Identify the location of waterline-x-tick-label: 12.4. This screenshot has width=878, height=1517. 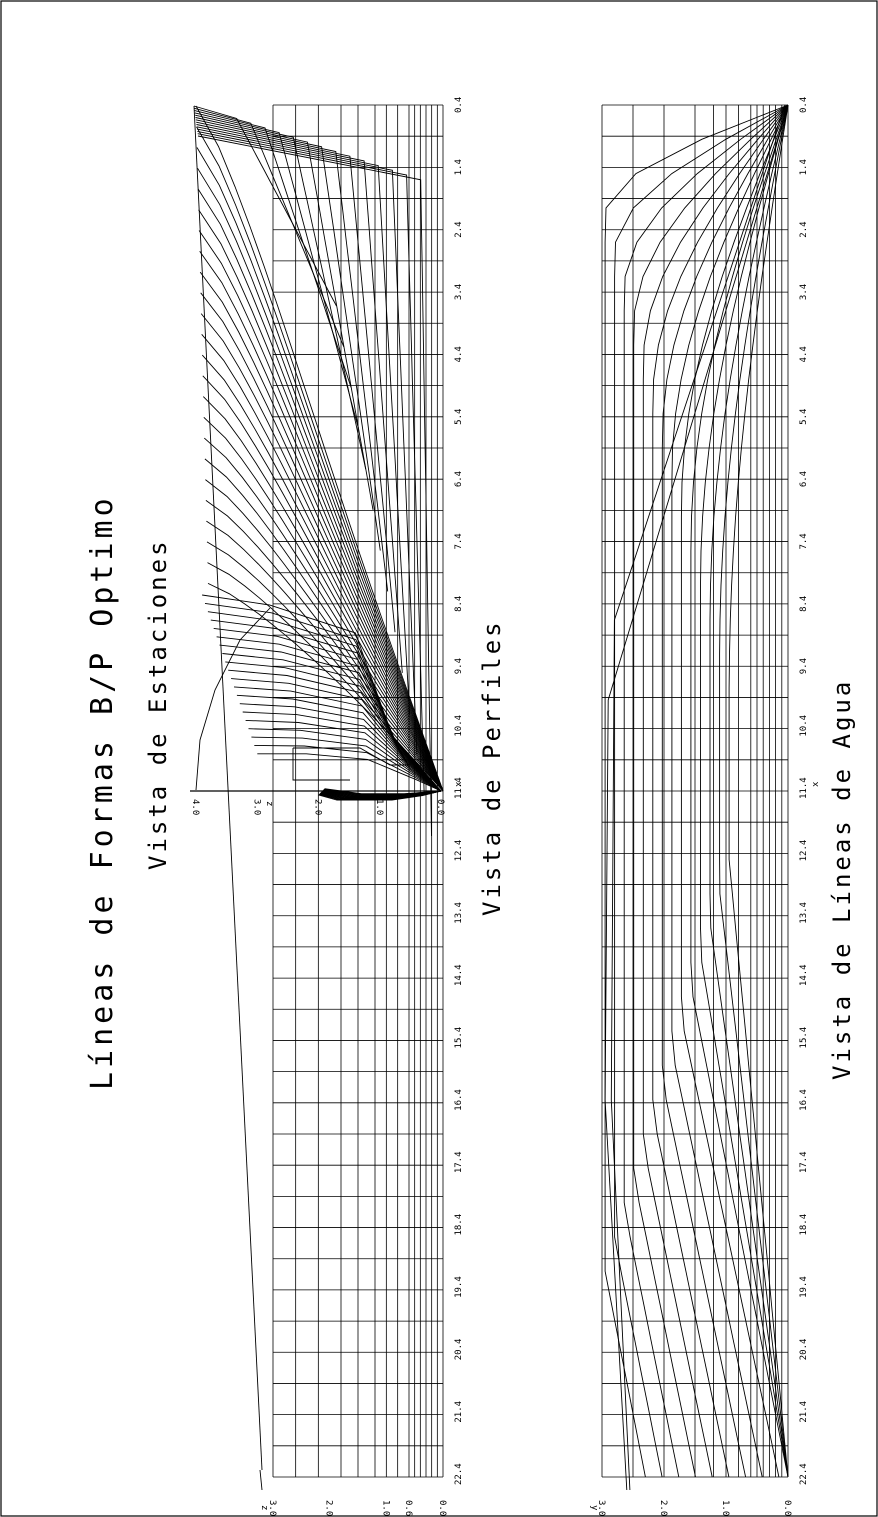
(804, 851).